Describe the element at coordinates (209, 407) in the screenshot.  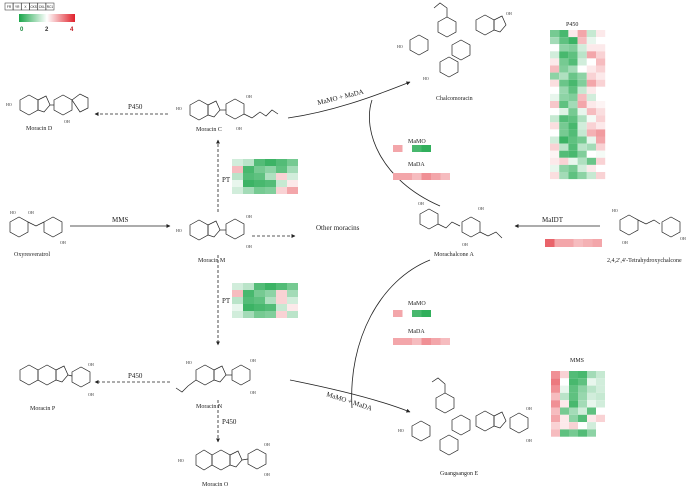
I see `label-moracin-n: Moracin N` at that location.